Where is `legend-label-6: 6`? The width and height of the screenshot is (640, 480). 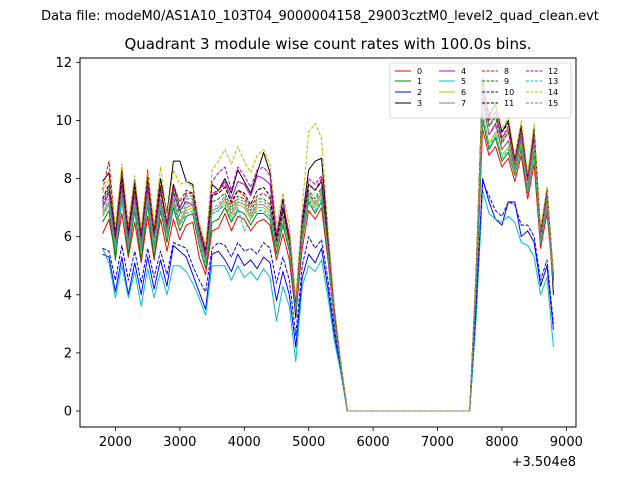
legend-label-6: 6 is located at coordinates (463, 92).